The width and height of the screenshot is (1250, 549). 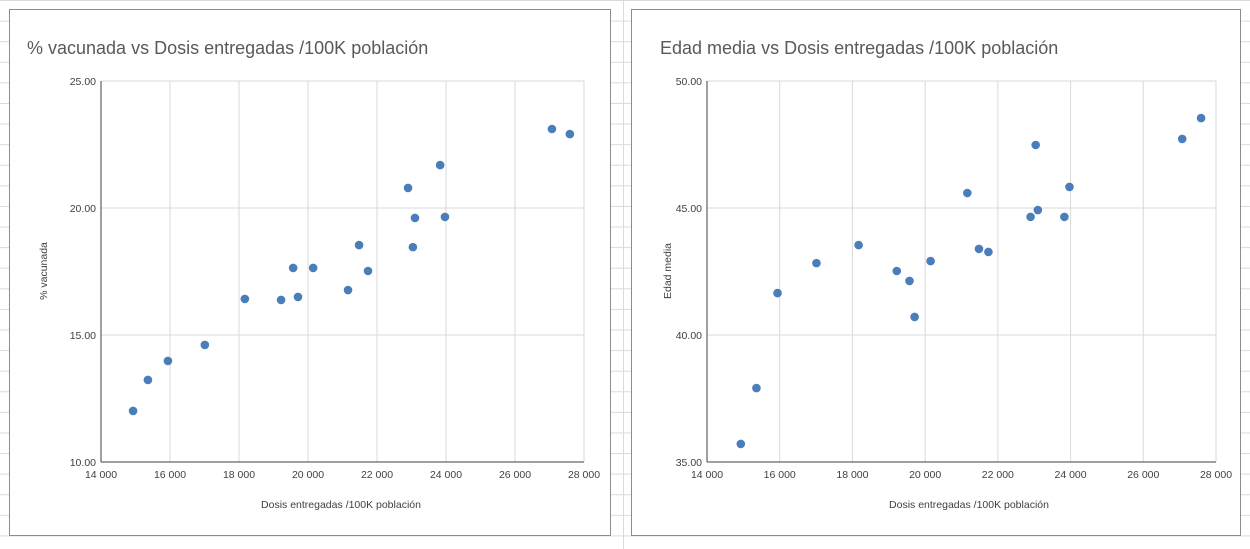 What do you see at coordinates (83, 336) in the screenshot?
I see `y-tick-label: 15.00` at bounding box center [83, 336].